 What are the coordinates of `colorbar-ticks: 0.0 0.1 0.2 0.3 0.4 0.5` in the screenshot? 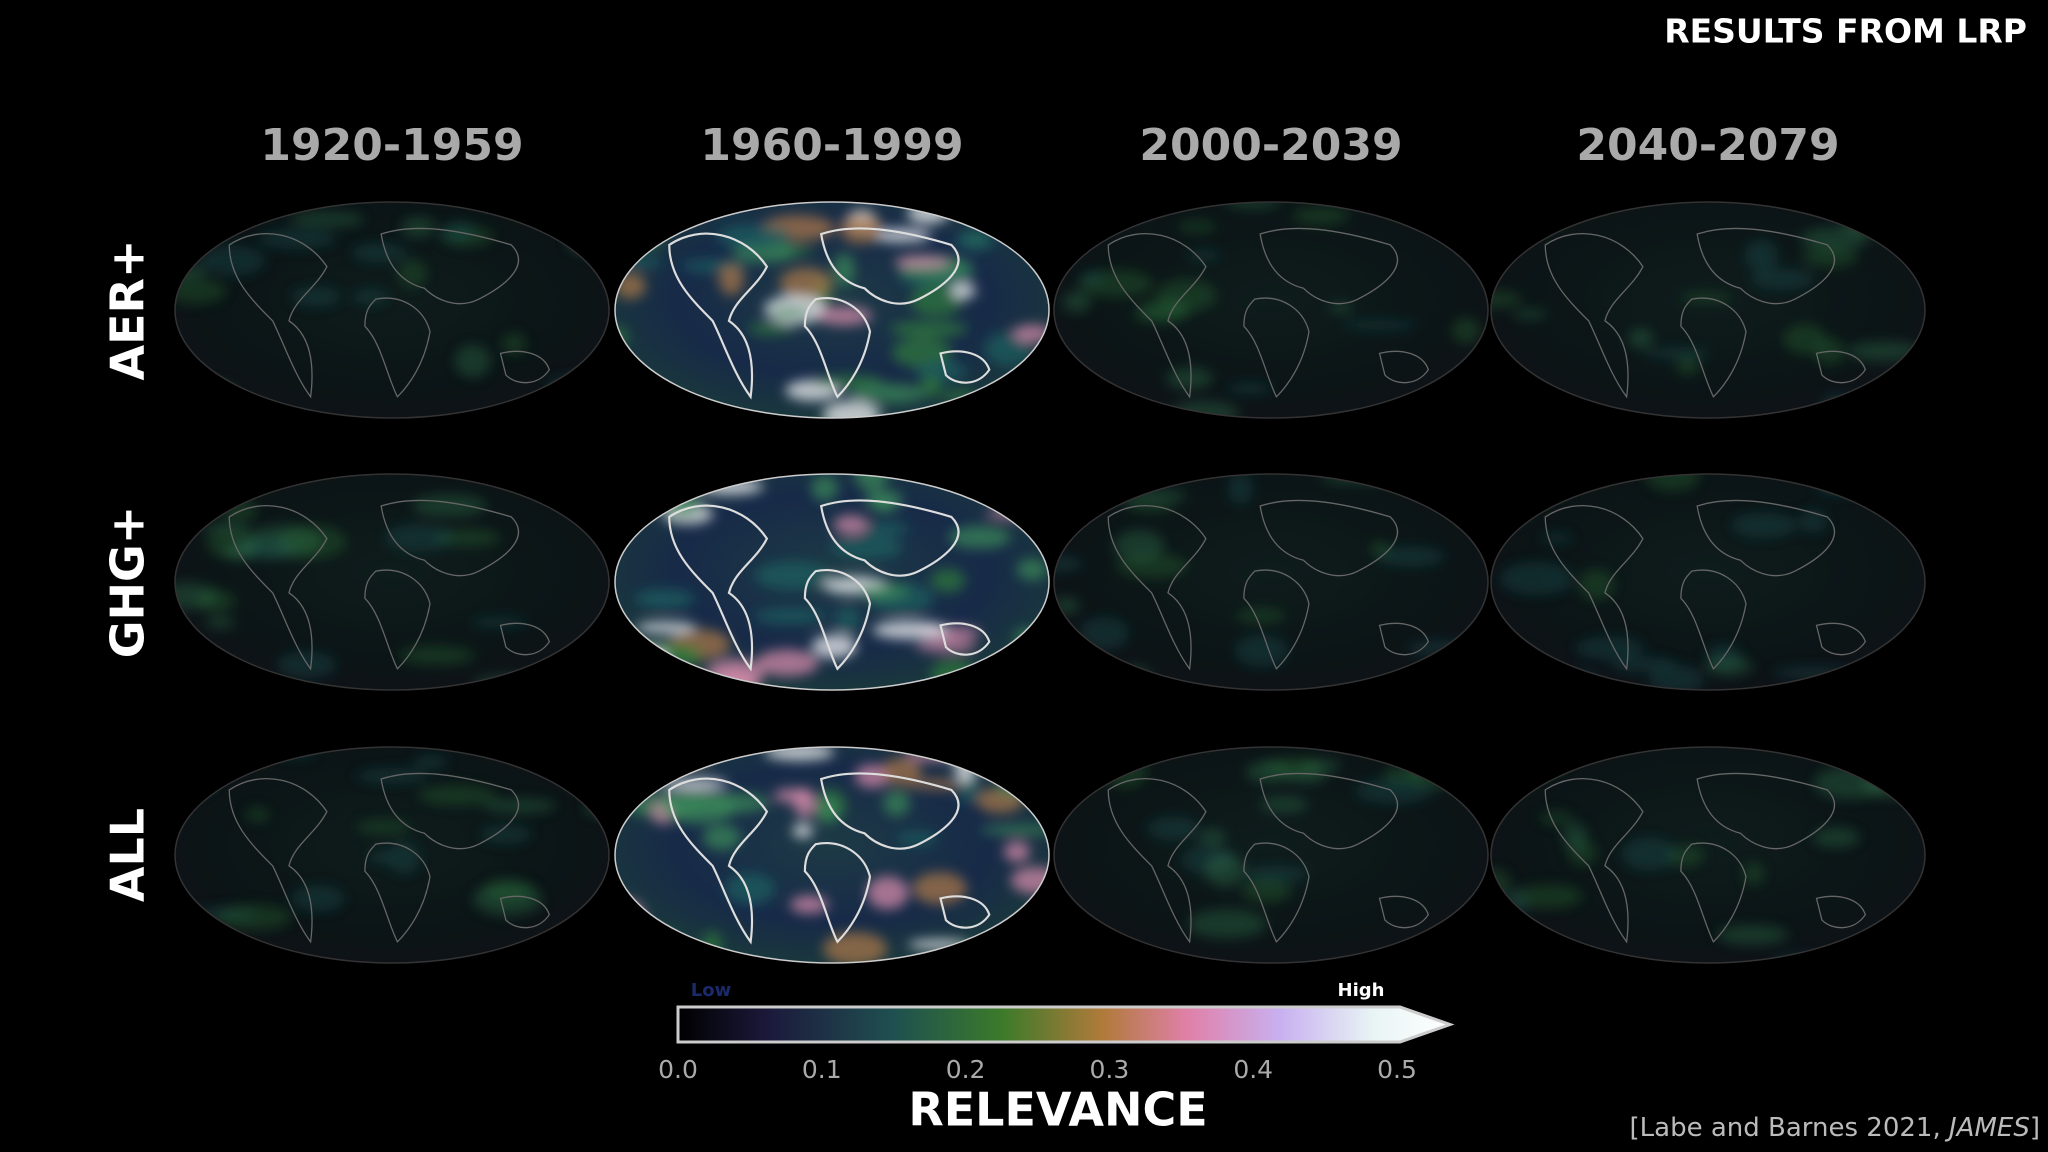 It's located at (1037, 1069).